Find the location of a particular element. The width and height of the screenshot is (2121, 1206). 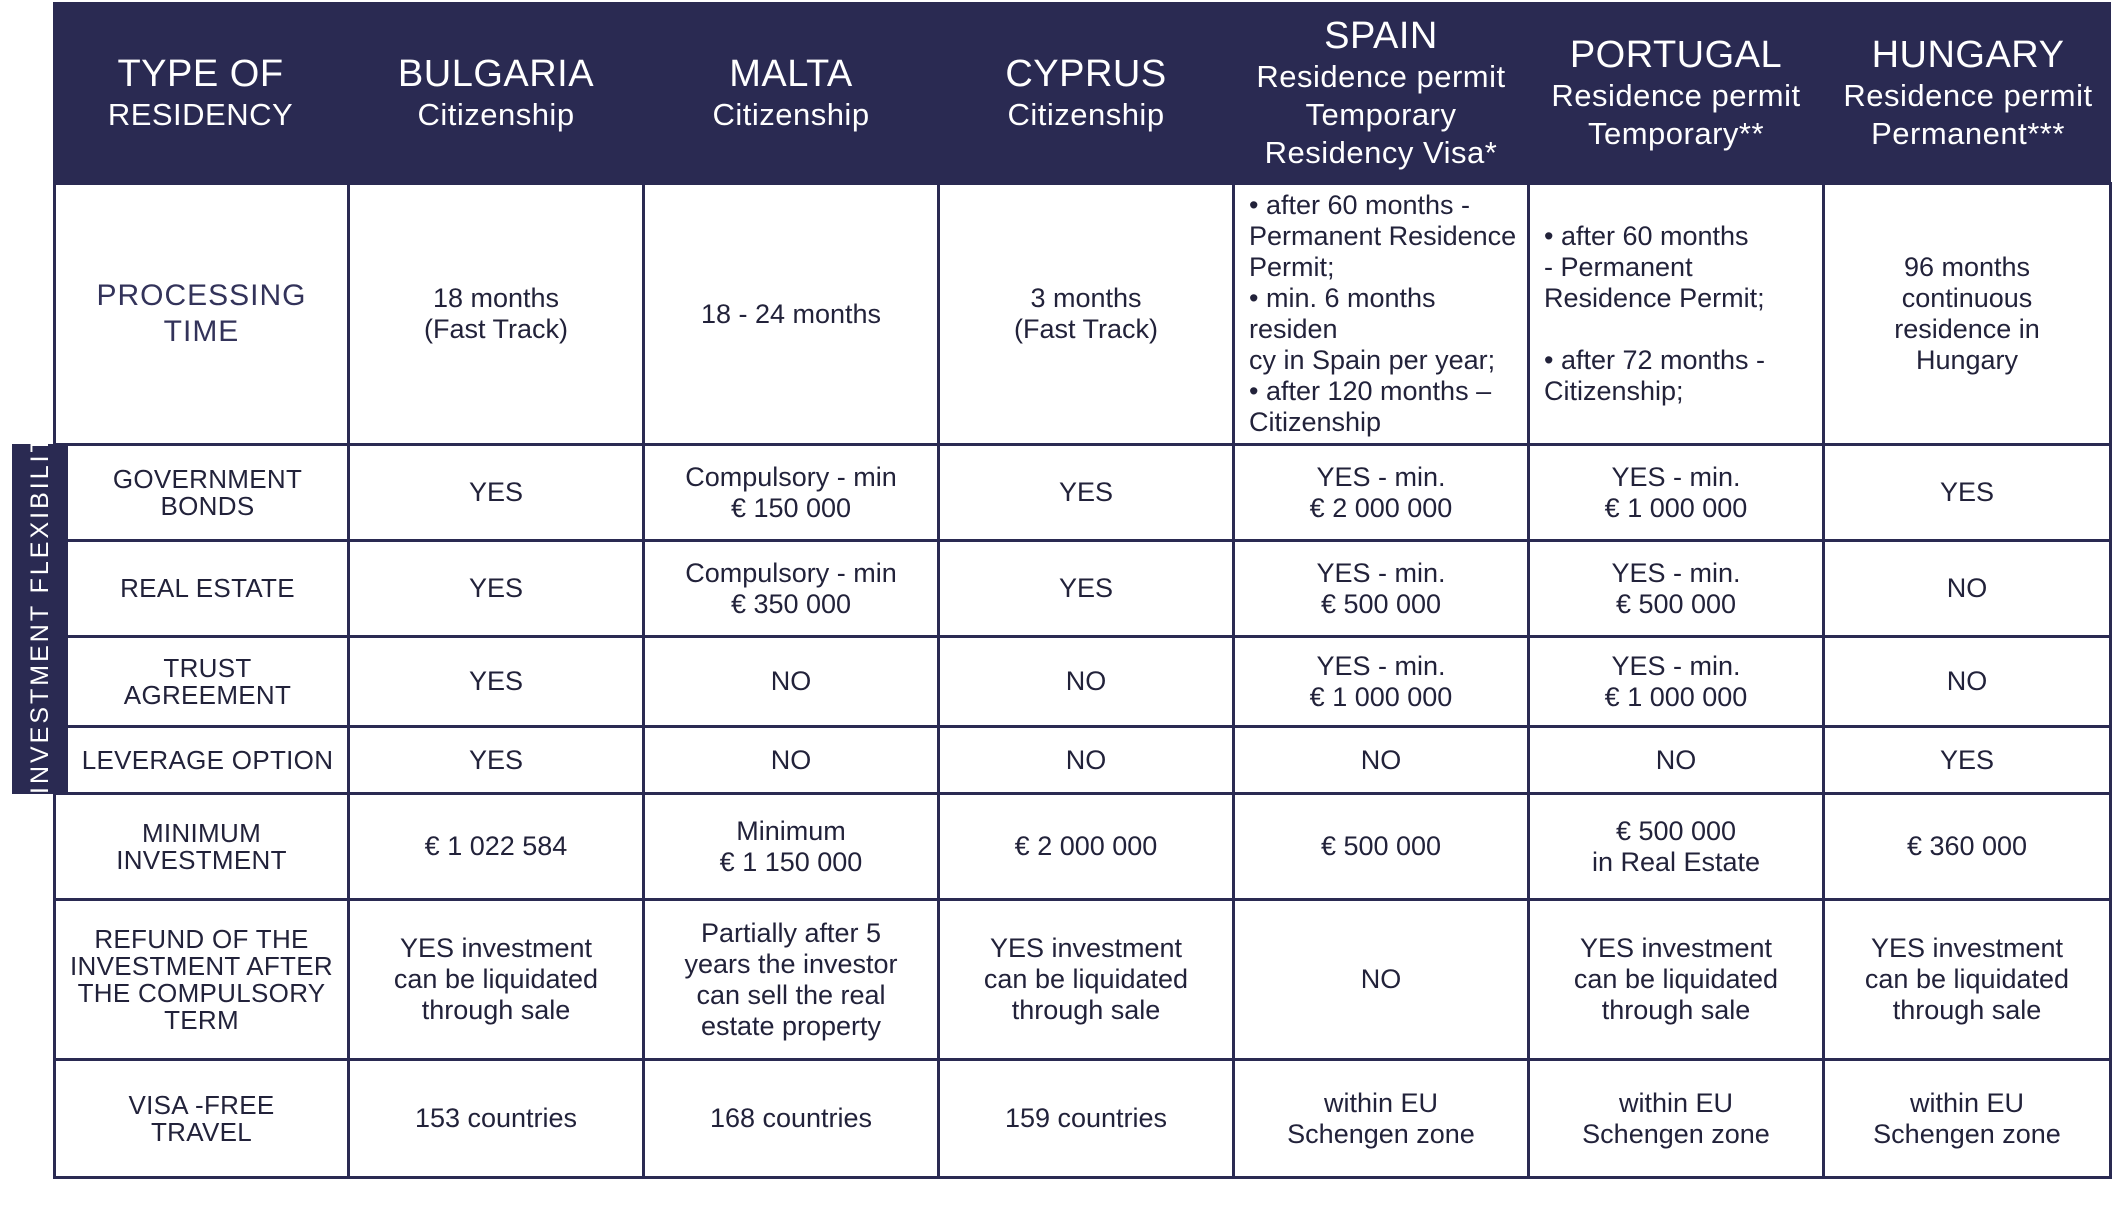

bonds-cyprus: YES is located at coordinates (1086, 492).